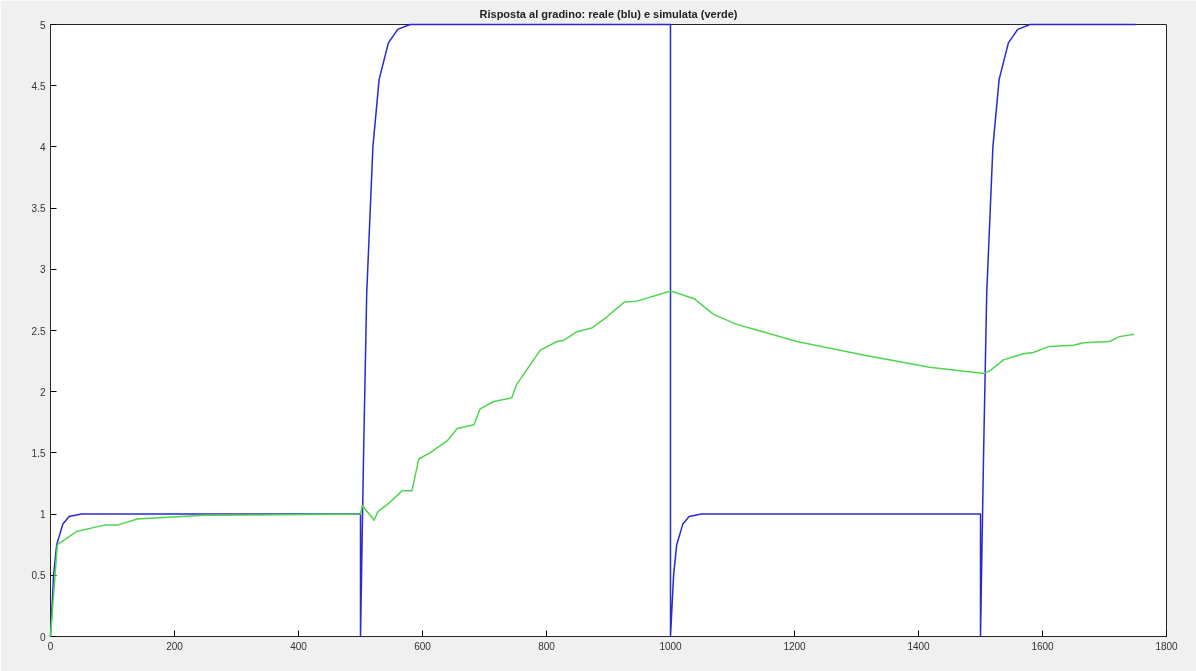  What do you see at coordinates (38, 209) in the screenshot?
I see `y-tick-label: 3.5` at bounding box center [38, 209].